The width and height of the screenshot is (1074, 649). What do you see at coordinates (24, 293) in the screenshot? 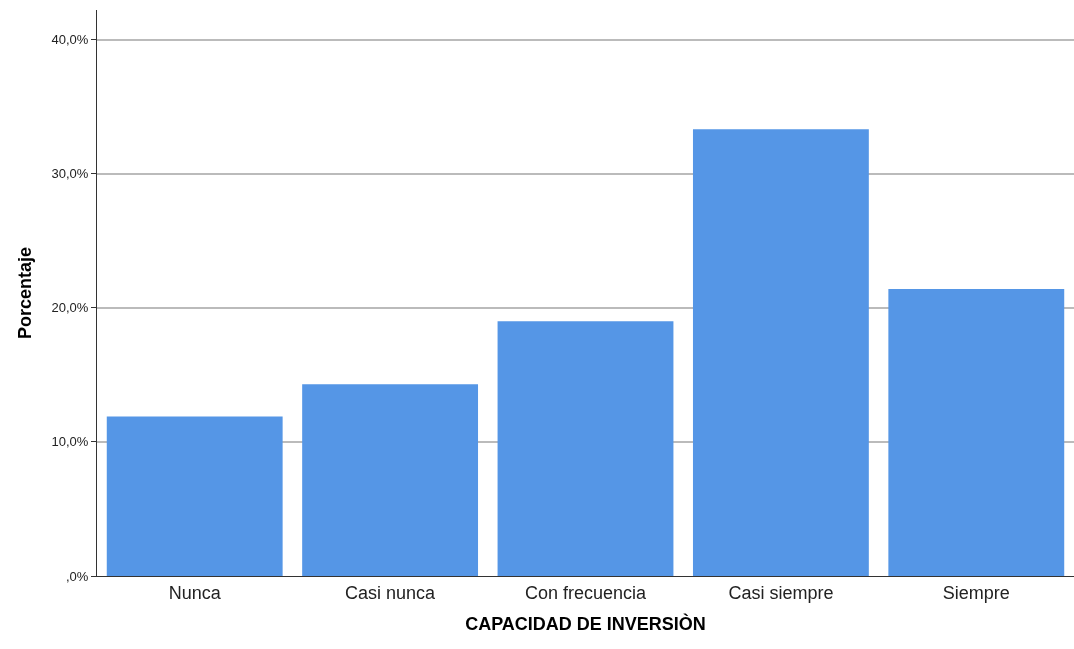
I see `y-axis-title: Porcentaje` at bounding box center [24, 293].